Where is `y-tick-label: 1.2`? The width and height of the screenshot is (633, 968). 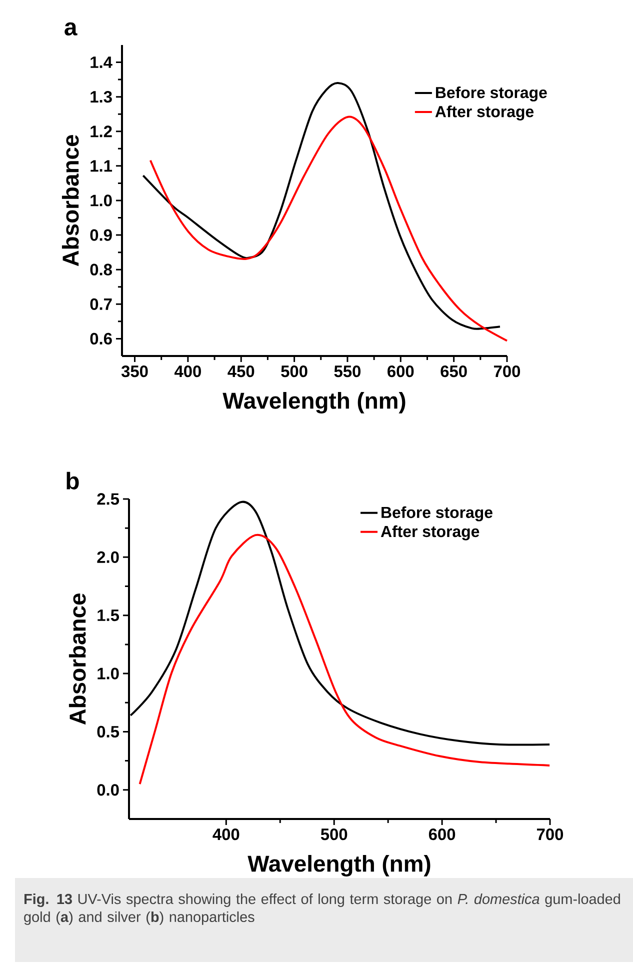
y-tick-label: 1.2 is located at coordinates (101, 132).